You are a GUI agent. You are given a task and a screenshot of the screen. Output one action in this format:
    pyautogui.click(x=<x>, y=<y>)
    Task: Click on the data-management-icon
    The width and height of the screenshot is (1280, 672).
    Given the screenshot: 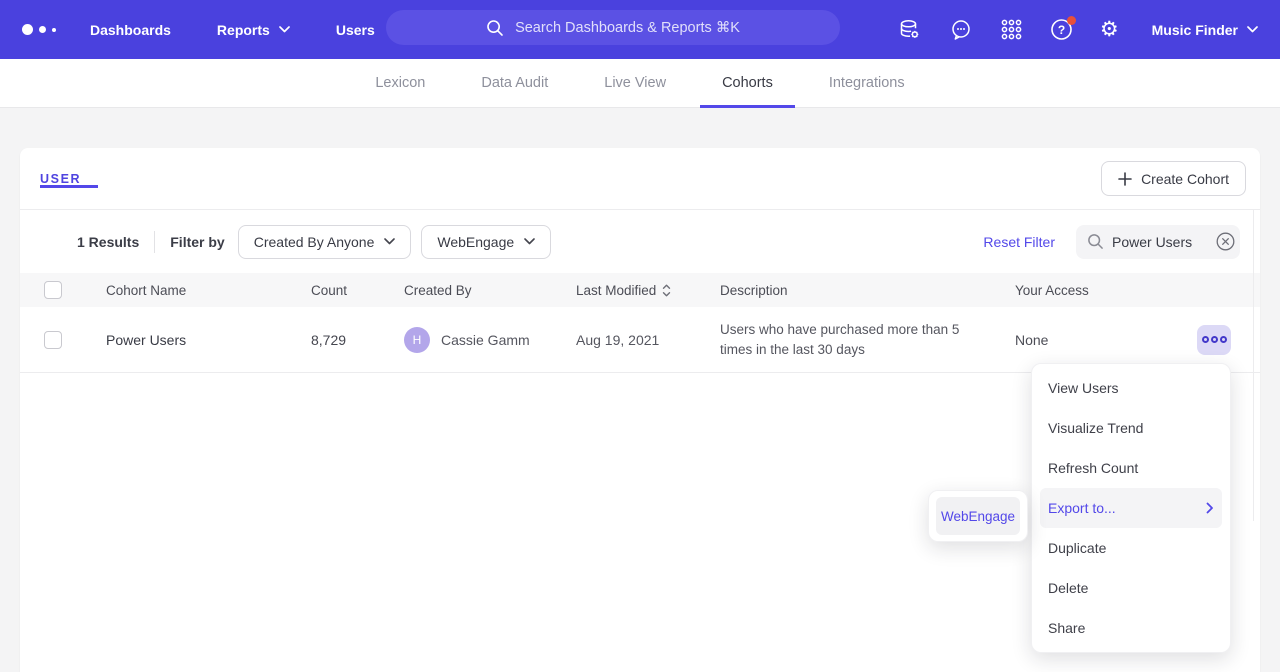 What is the action you would take?
    pyautogui.click(x=910, y=30)
    